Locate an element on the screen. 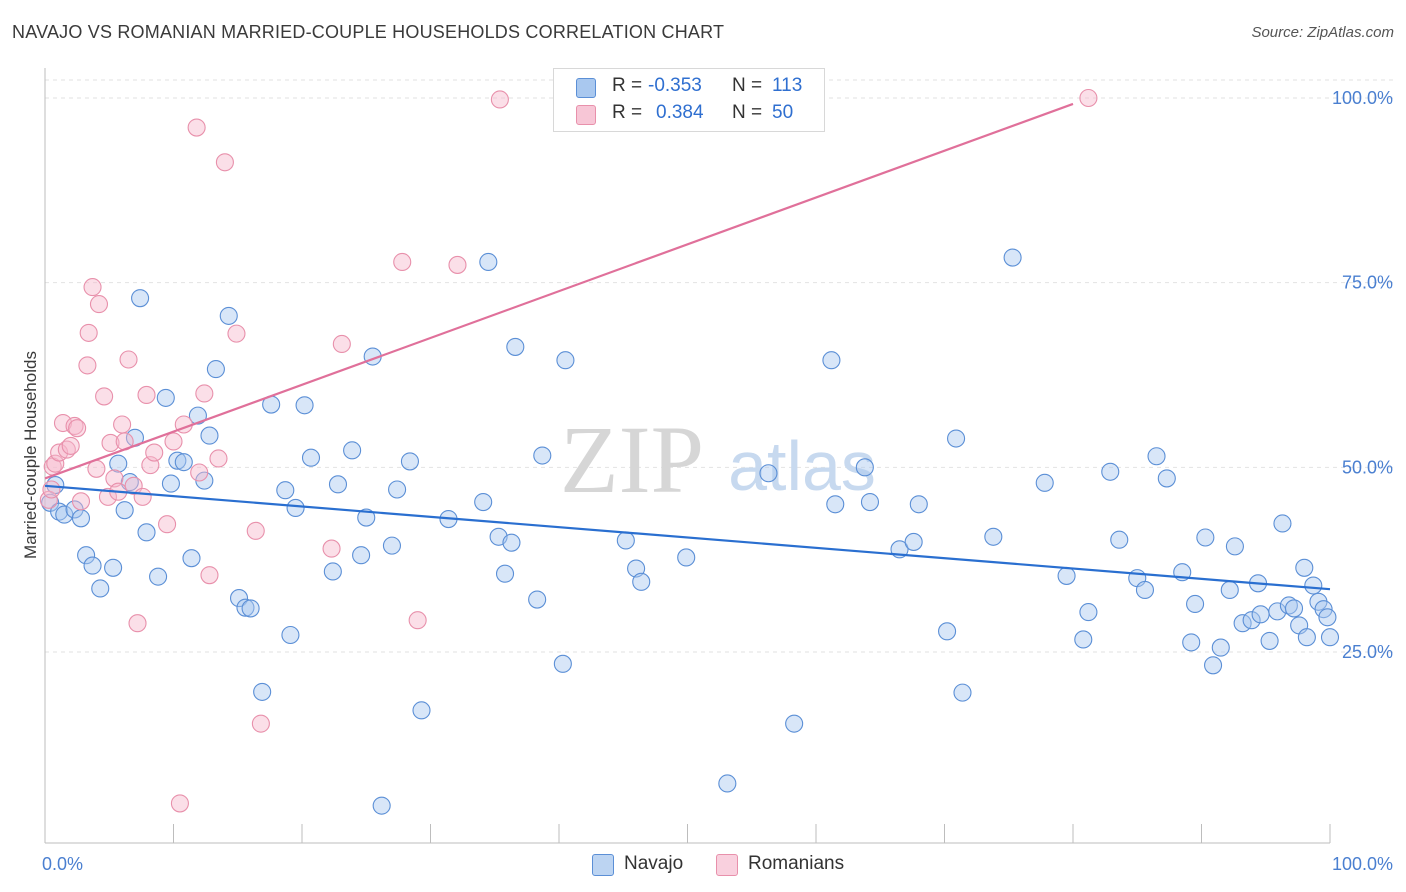  romanian-swatch is located at coordinates (727, 865).